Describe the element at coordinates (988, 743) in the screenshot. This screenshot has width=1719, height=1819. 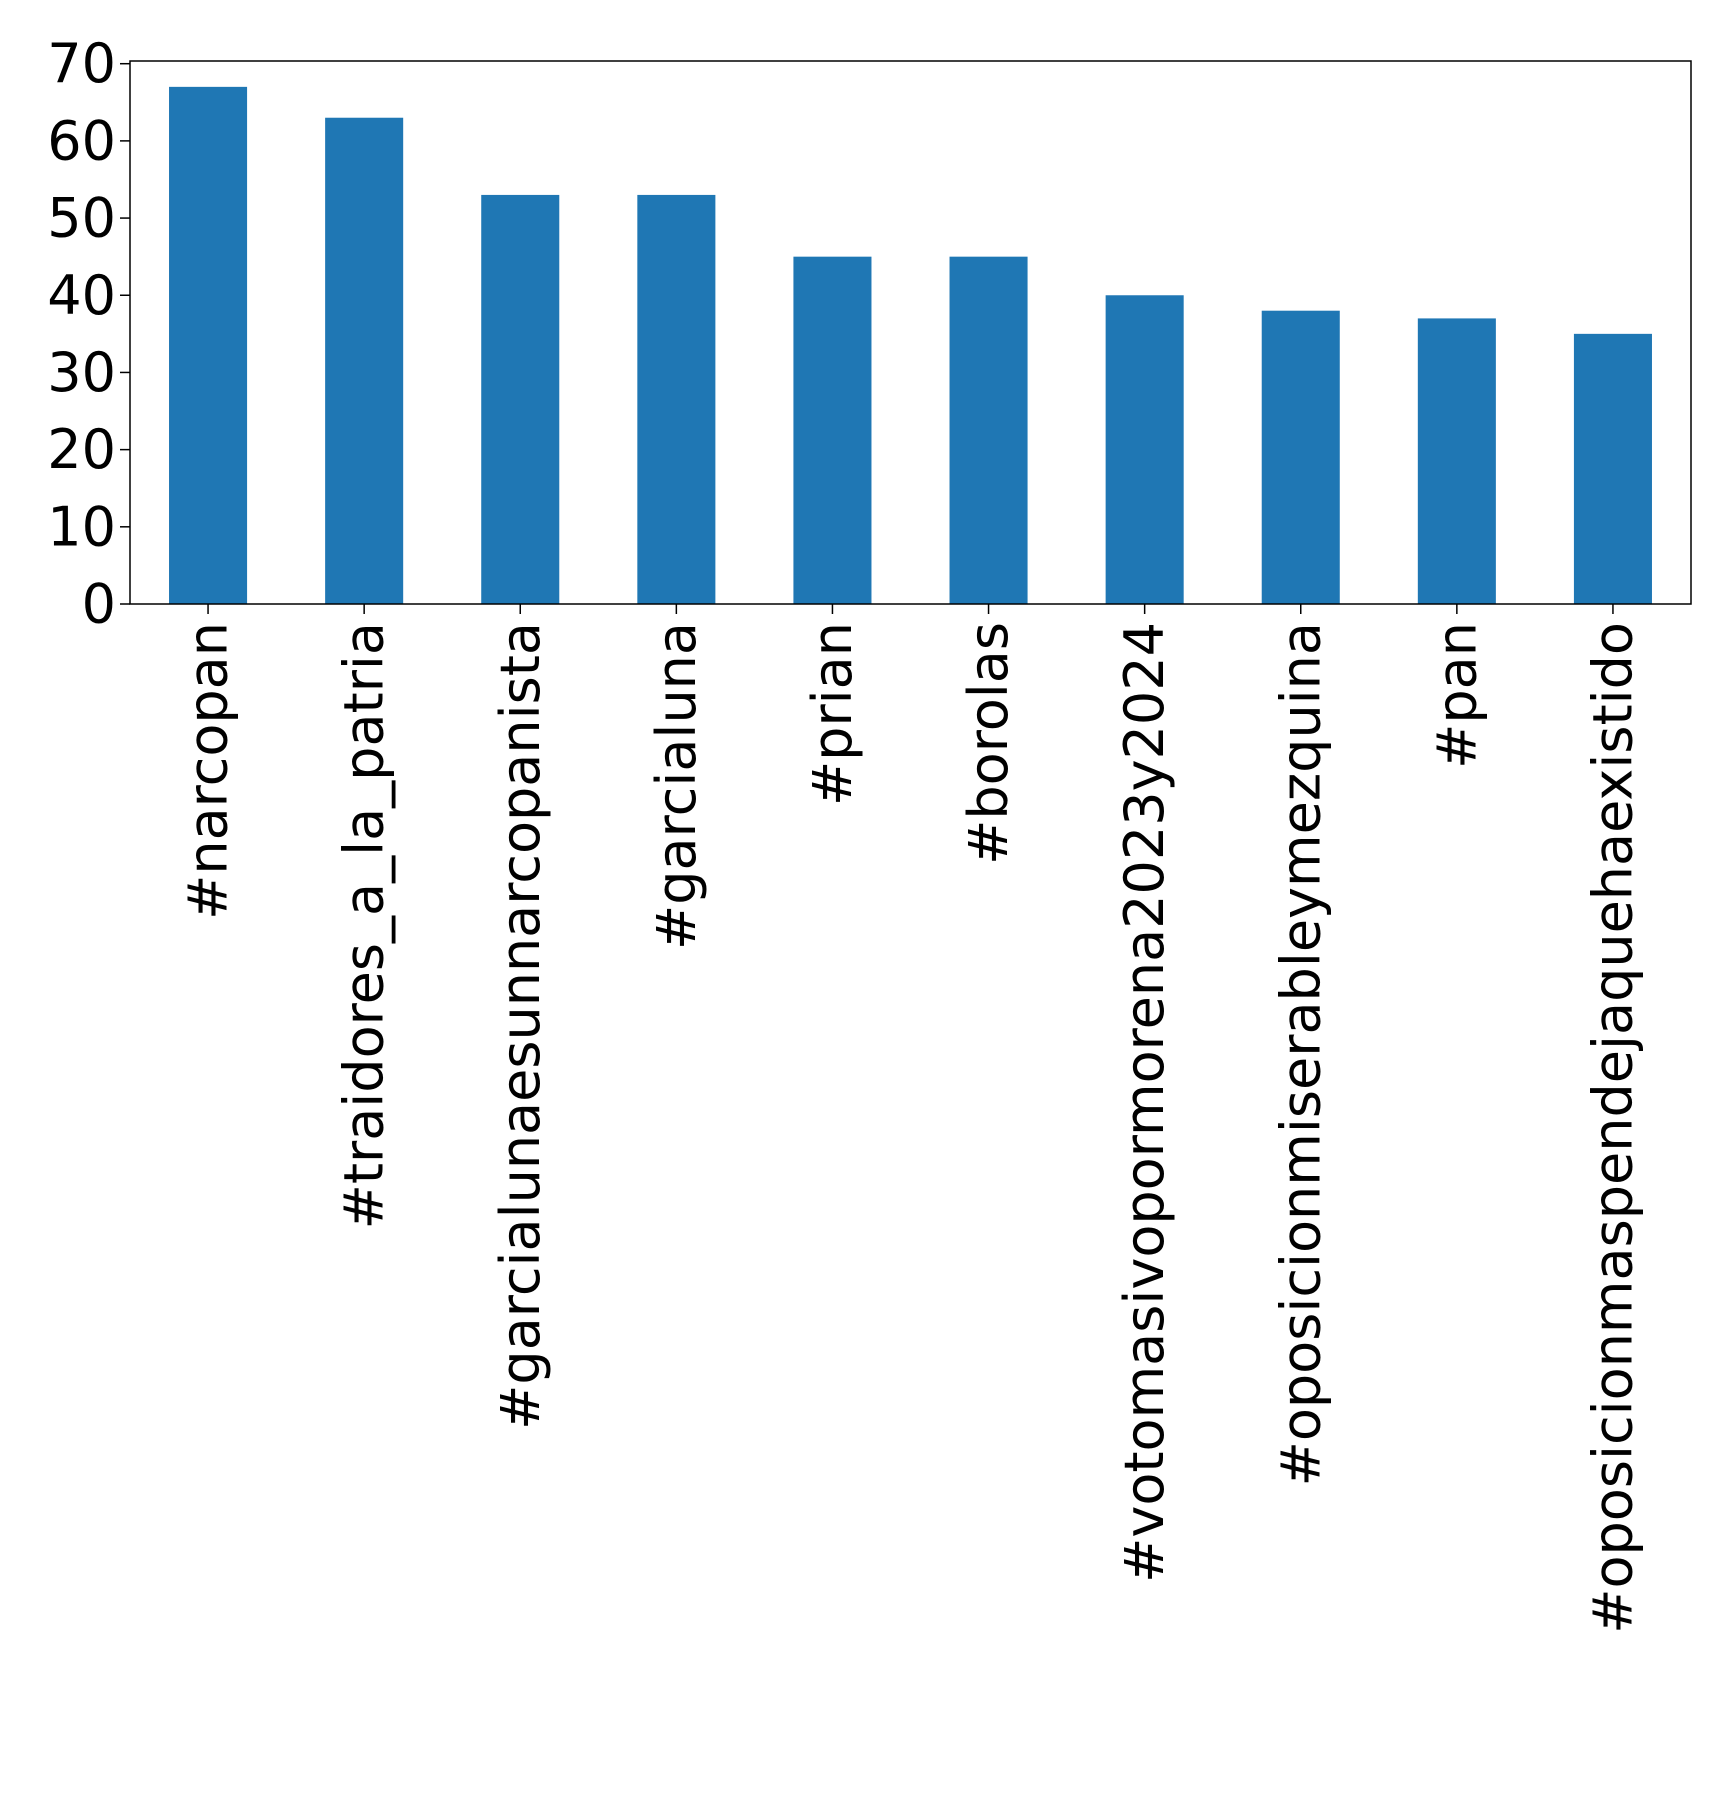
I see `x-tick-label: #borolas` at that location.